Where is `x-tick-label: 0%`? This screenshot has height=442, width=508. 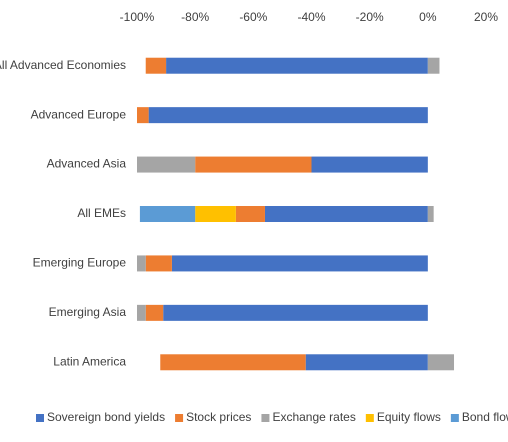
x-tick-label: 0% is located at coordinates (428, 17).